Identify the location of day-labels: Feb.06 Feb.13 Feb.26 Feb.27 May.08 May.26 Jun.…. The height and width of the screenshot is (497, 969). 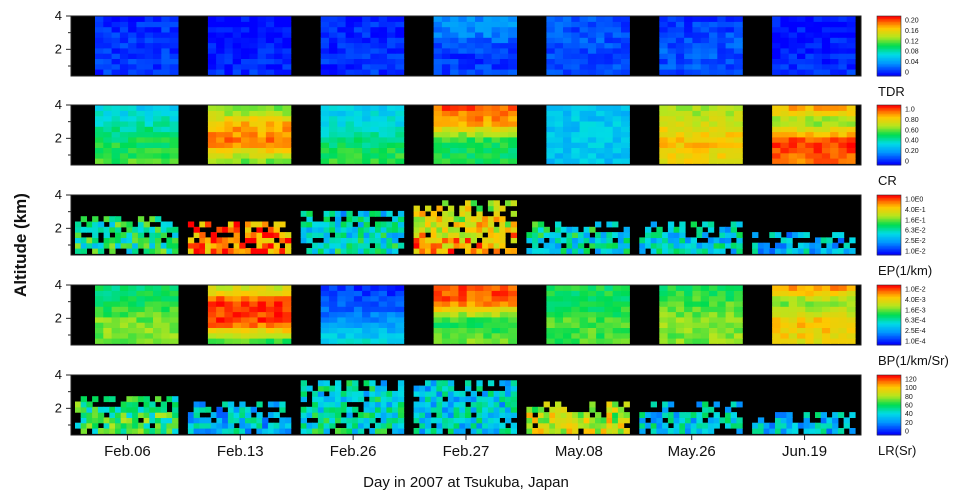
(465, 447).